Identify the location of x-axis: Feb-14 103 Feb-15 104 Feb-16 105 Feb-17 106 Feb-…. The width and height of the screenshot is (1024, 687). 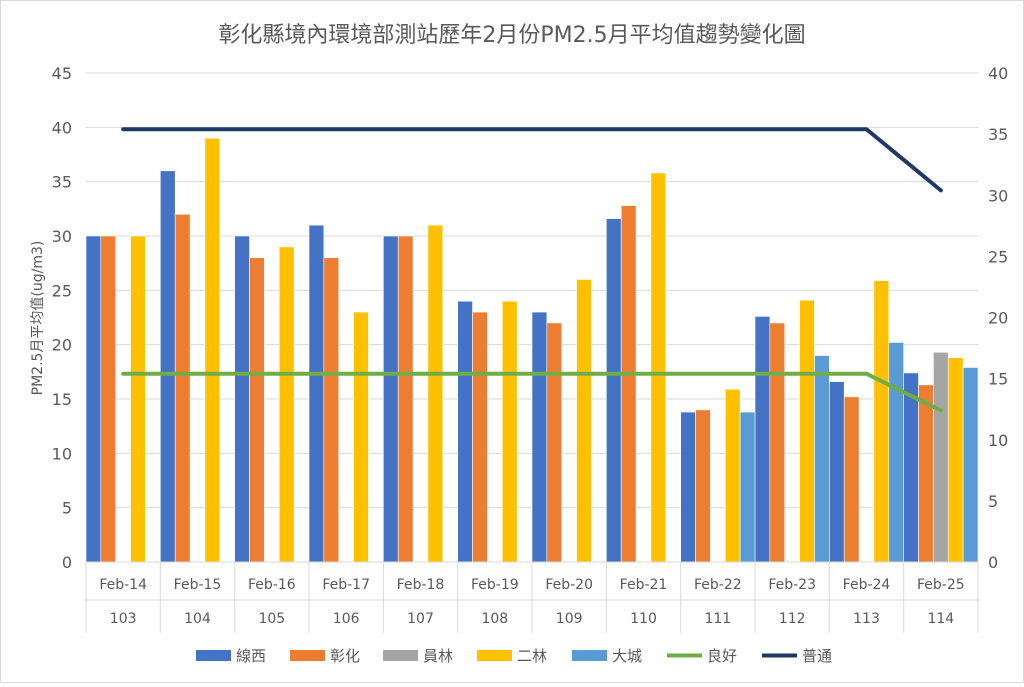
(532, 597).